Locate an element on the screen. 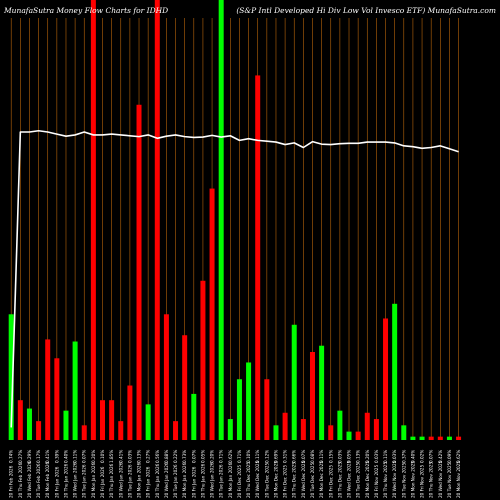 The width and height of the screenshot is (500, 500). x-tick-label: 20 Thu Feb 2026 is located at coordinates (20, 480).